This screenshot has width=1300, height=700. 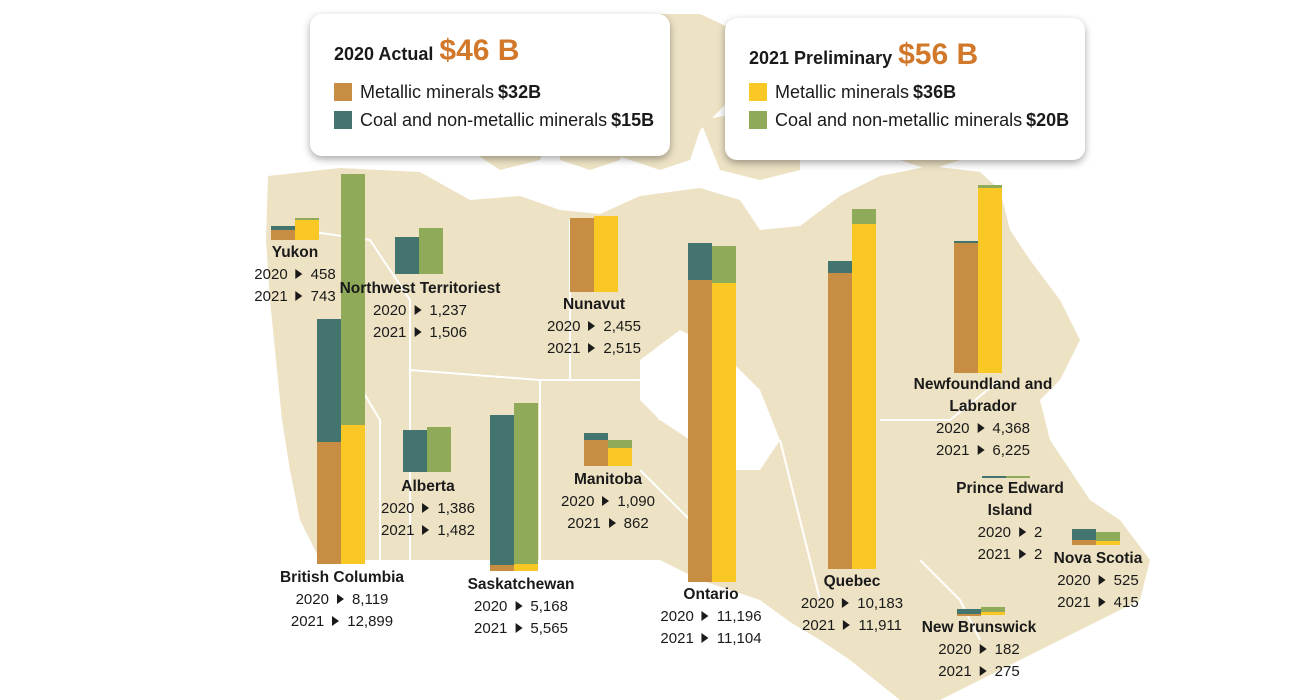 What do you see at coordinates (1048, 120) in the screenshot?
I see `legend-2021-item-nonmetallic-value: $20B` at bounding box center [1048, 120].